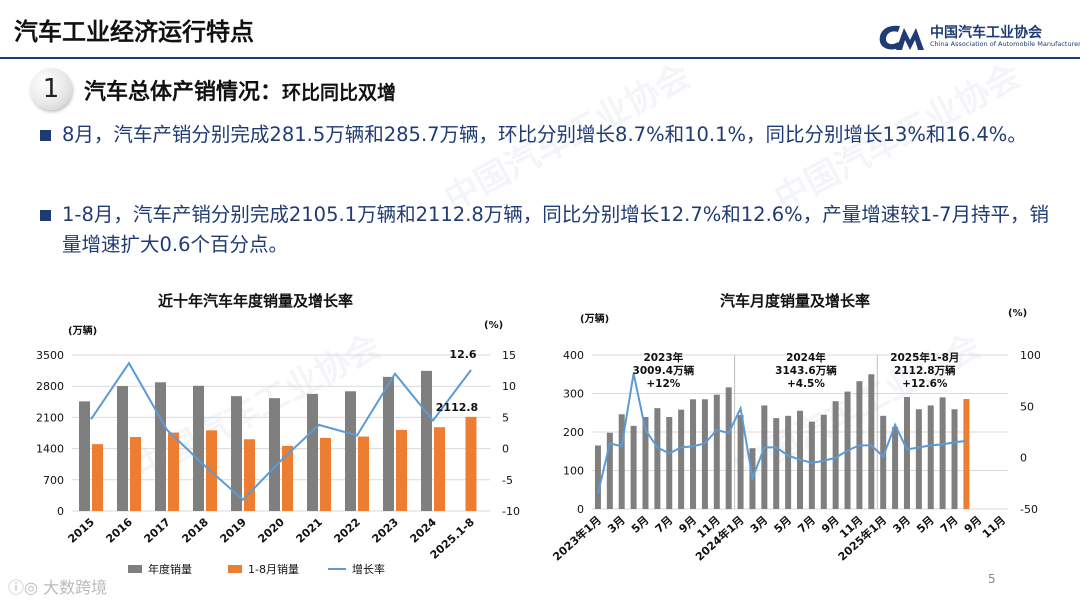 Image resolution: width=1080 pixels, height=607 pixels. Describe the element at coordinates (83, 331) in the screenshot. I see `chart-annual-ylabel: (万辆)` at that location.